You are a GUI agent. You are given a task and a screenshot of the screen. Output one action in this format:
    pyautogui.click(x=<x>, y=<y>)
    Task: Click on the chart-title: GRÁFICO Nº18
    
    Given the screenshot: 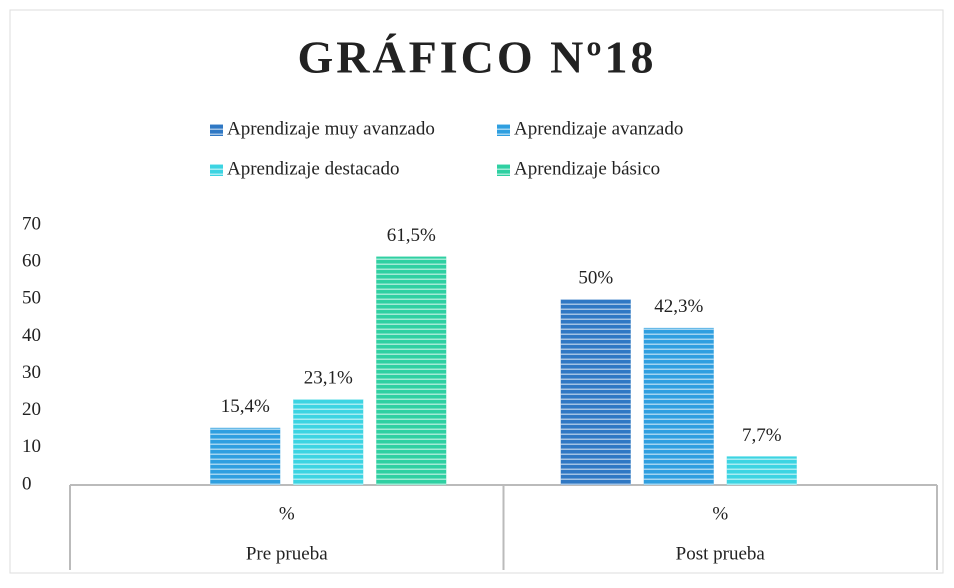 What is the action you would take?
    pyautogui.click(x=476, y=57)
    